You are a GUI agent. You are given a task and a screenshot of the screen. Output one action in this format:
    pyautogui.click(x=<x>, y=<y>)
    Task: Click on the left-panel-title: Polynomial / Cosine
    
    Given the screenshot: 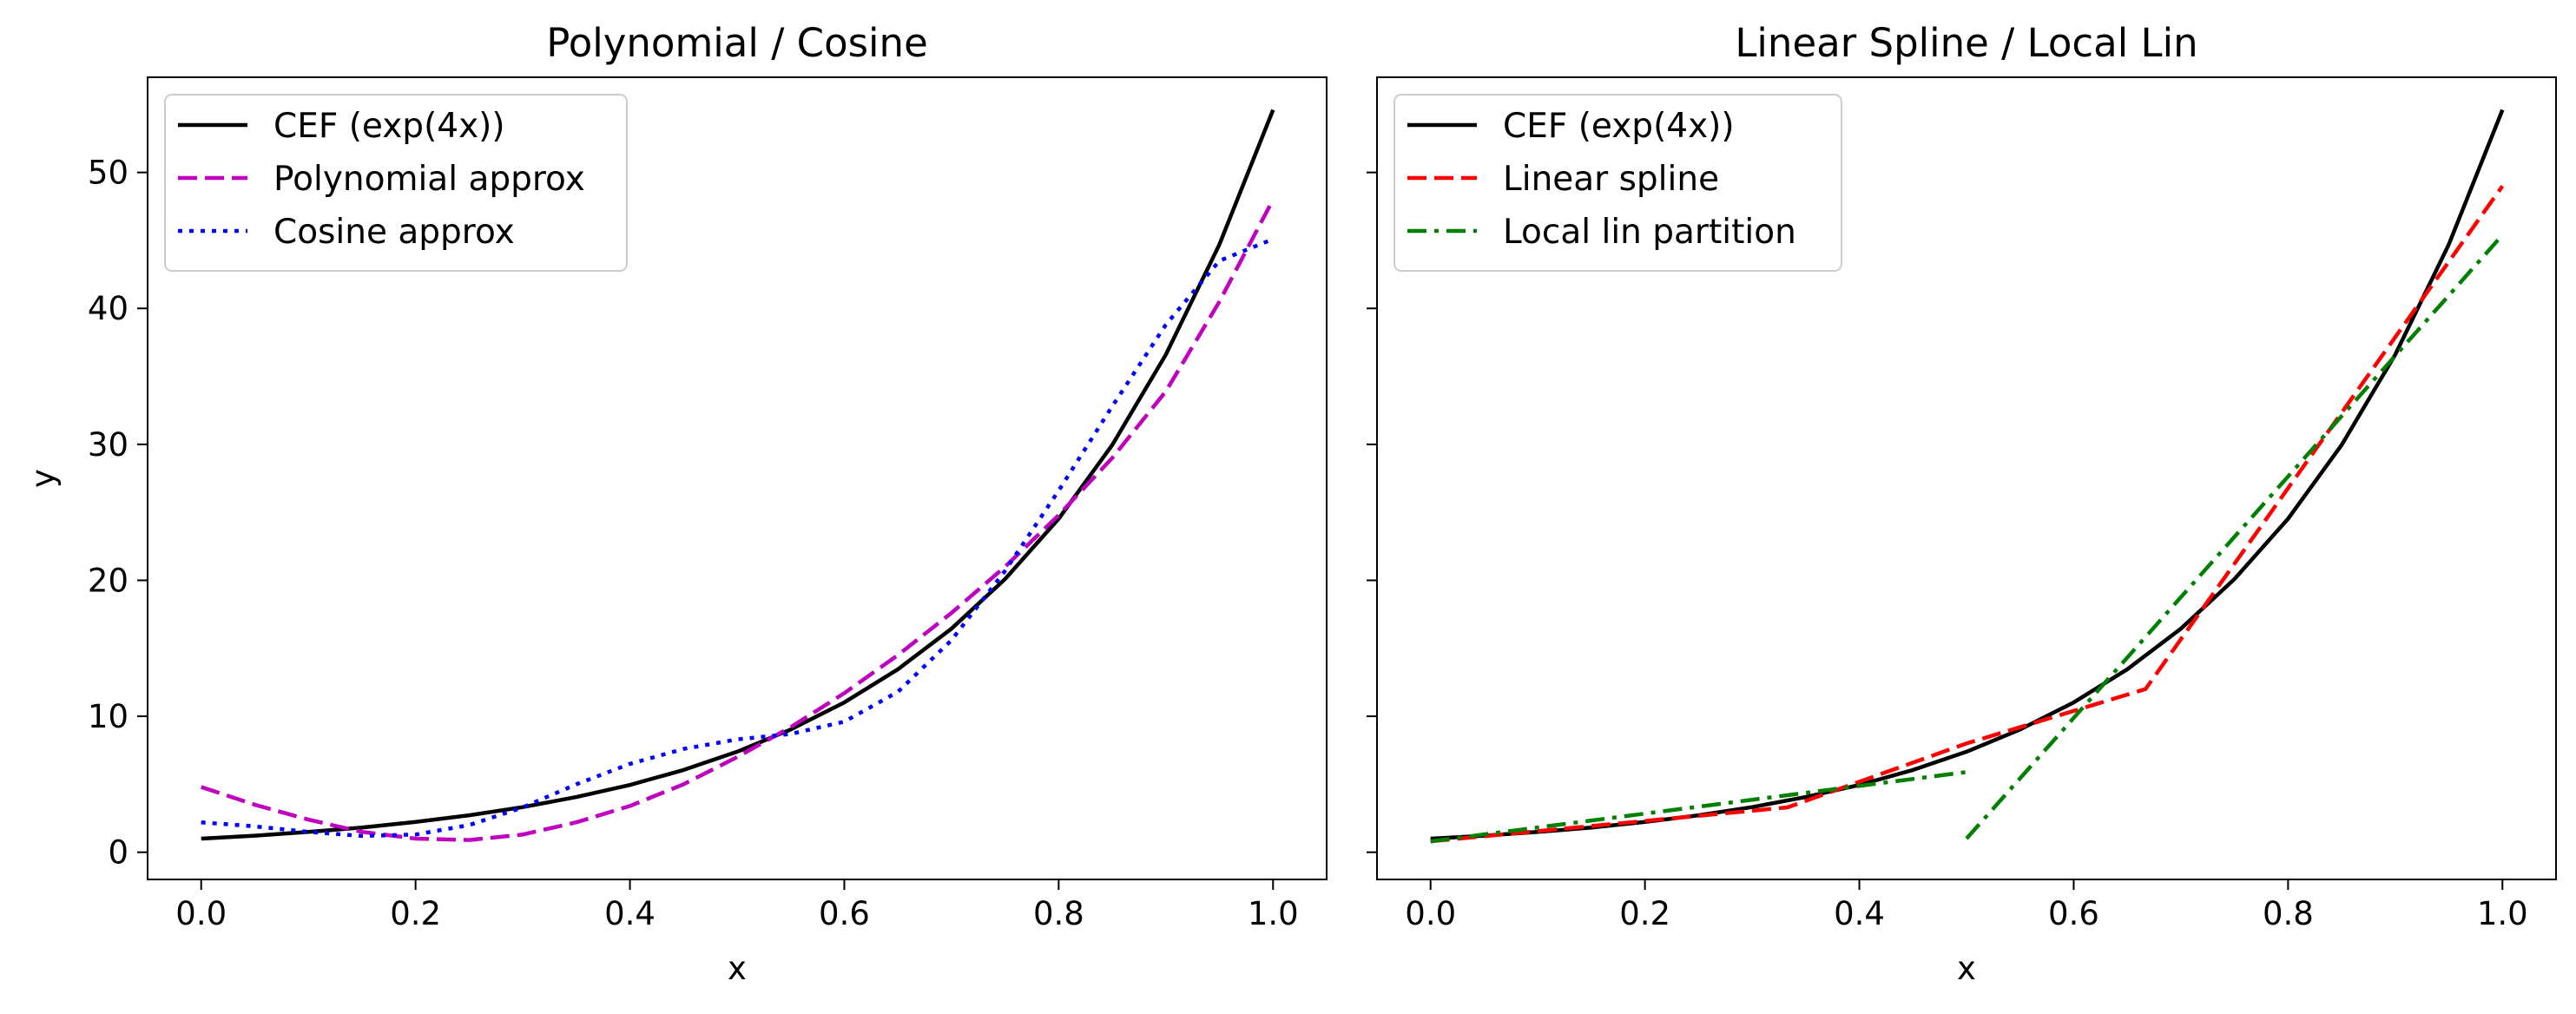 What is the action you would take?
    pyautogui.click(x=737, y=43)
    